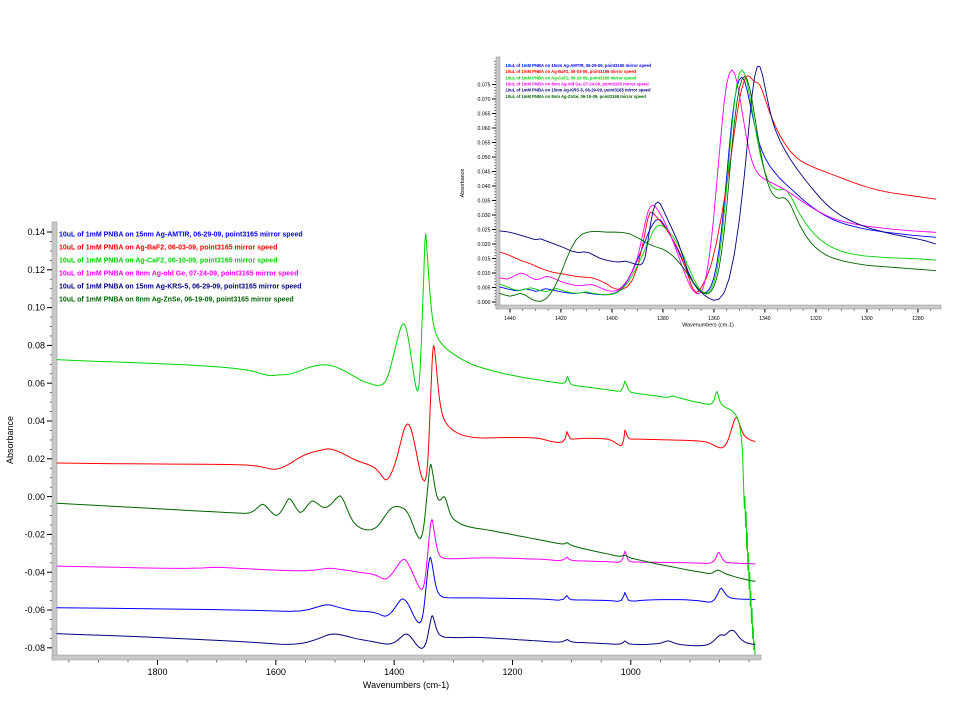 This screenshot has height=720, width=960. Describe the element at coordinates (484, 129) in the screenshot. I see `y-tick-label: 0.060` at that location.